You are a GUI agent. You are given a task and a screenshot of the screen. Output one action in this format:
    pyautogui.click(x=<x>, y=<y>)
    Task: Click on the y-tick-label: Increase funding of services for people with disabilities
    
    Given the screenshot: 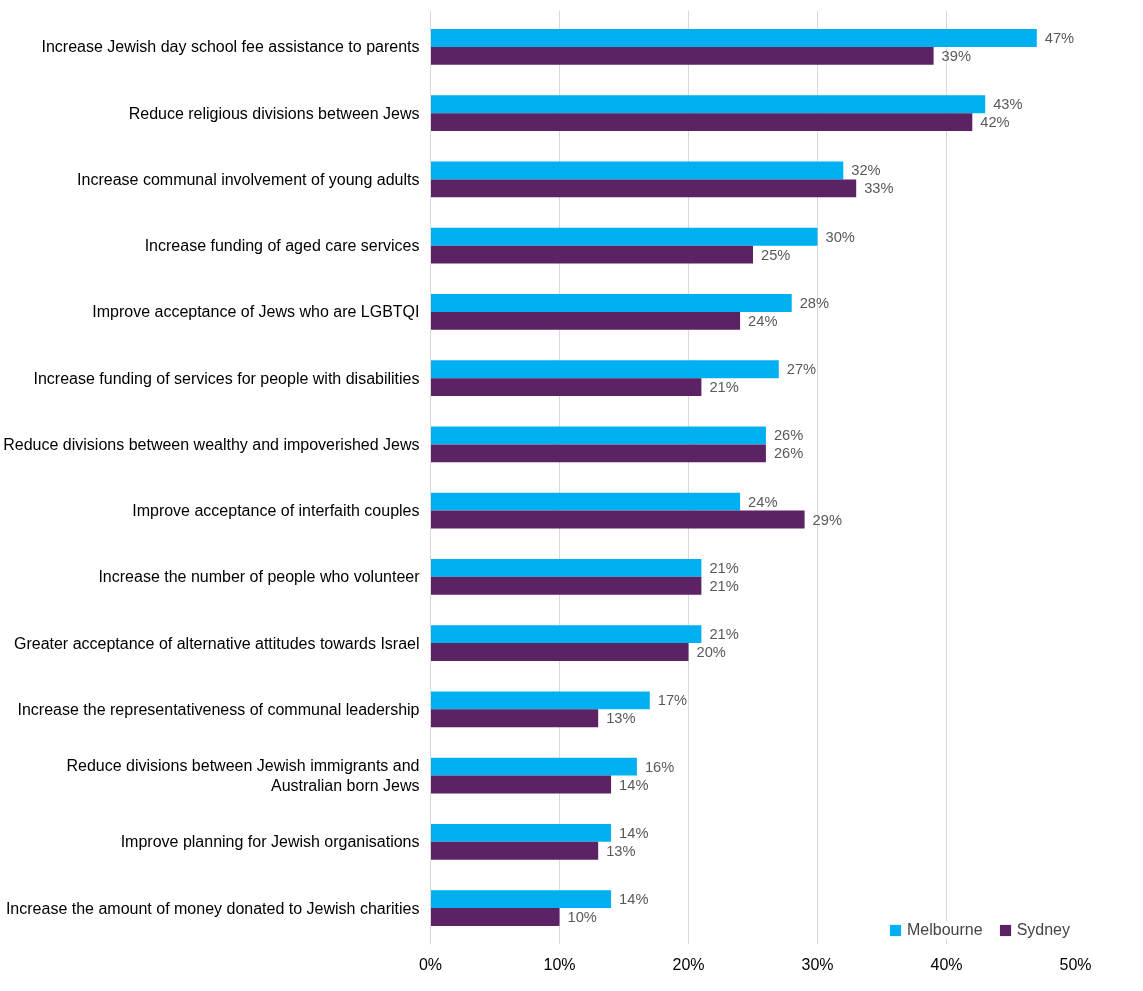 What is the action you would take?
    pyautogui.click(x=226, y=378)
    